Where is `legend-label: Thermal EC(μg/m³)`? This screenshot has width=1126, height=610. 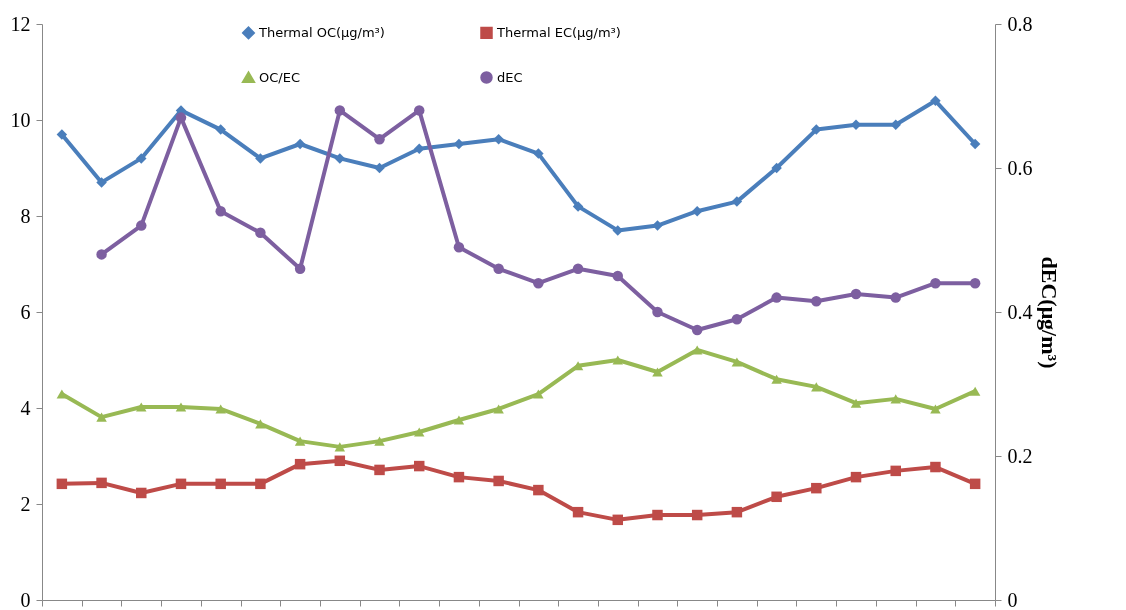 legend-label: Thermal EC(μg/m³) is located at coordinates (558, 32).